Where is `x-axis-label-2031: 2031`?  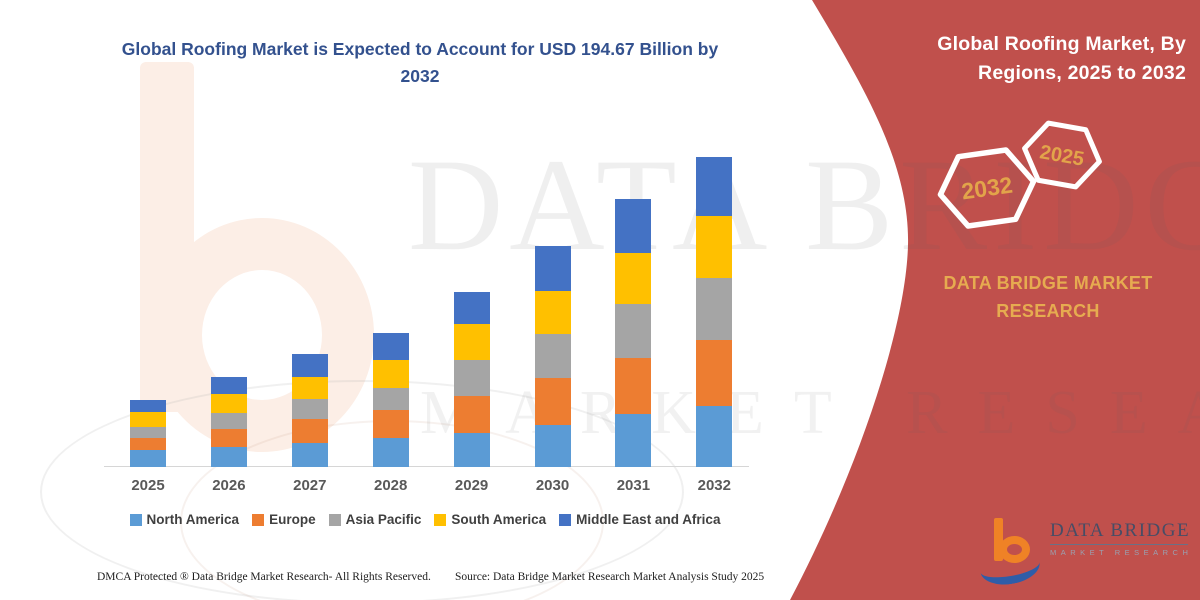 x-axis-label-2031: 2031 is located at coordinates (633, 485).